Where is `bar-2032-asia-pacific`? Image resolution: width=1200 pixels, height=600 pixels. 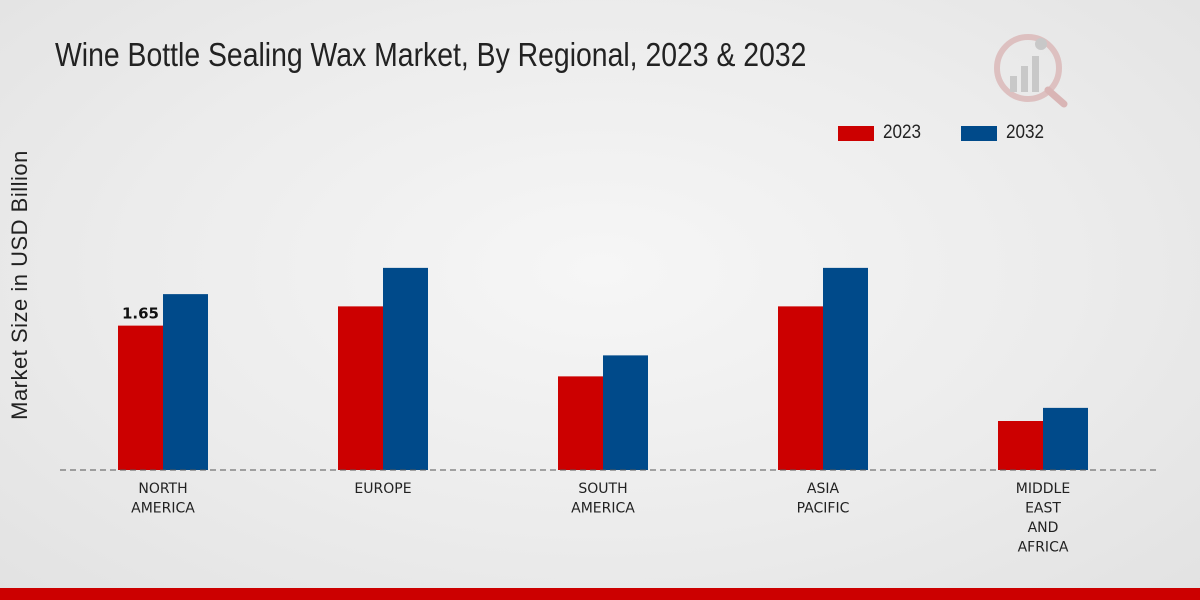
bar-2032-asia-pacific is located at coordinates (845, 368).